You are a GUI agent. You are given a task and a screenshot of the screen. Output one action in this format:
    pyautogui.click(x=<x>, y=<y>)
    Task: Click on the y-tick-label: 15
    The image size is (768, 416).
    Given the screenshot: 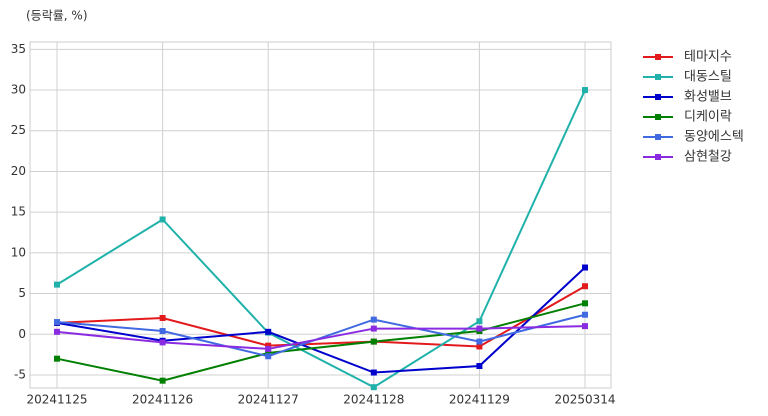 What is the action you would take?
    pyautogui.click(x=18, y=212)
    